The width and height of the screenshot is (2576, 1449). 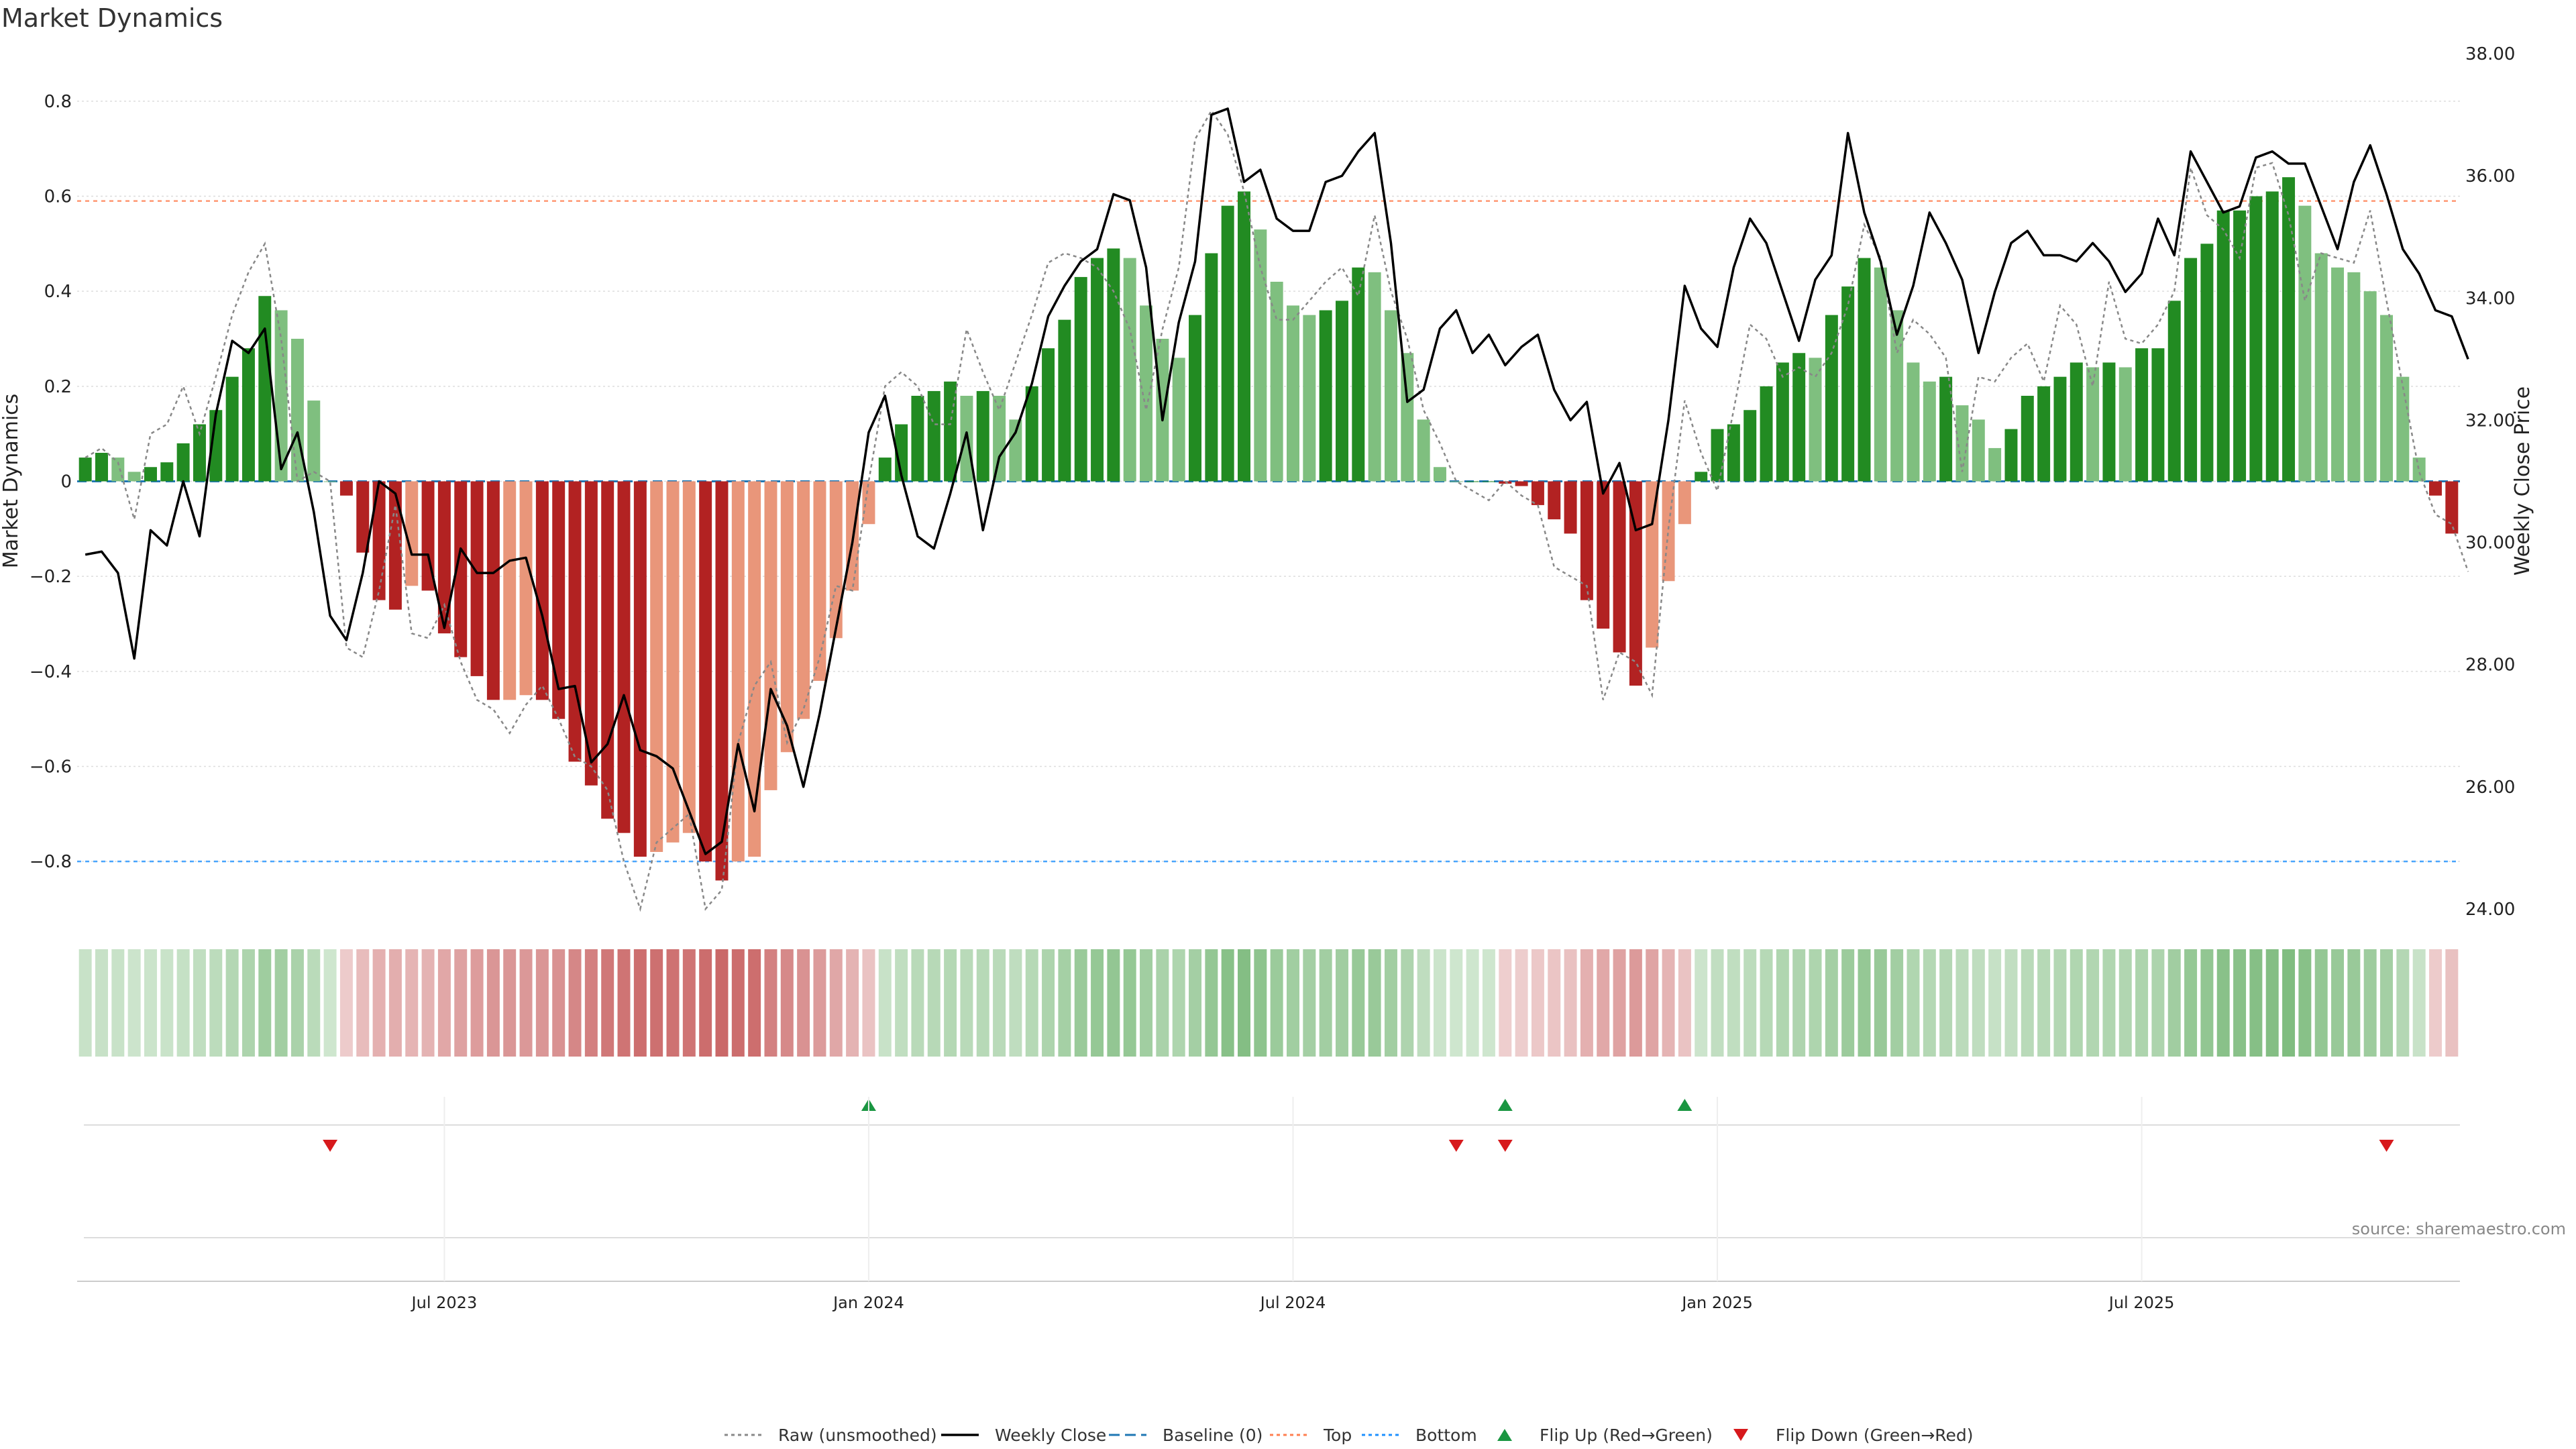 I want to click on y-tick-right: 24.00, so click(x=2490, y=910).